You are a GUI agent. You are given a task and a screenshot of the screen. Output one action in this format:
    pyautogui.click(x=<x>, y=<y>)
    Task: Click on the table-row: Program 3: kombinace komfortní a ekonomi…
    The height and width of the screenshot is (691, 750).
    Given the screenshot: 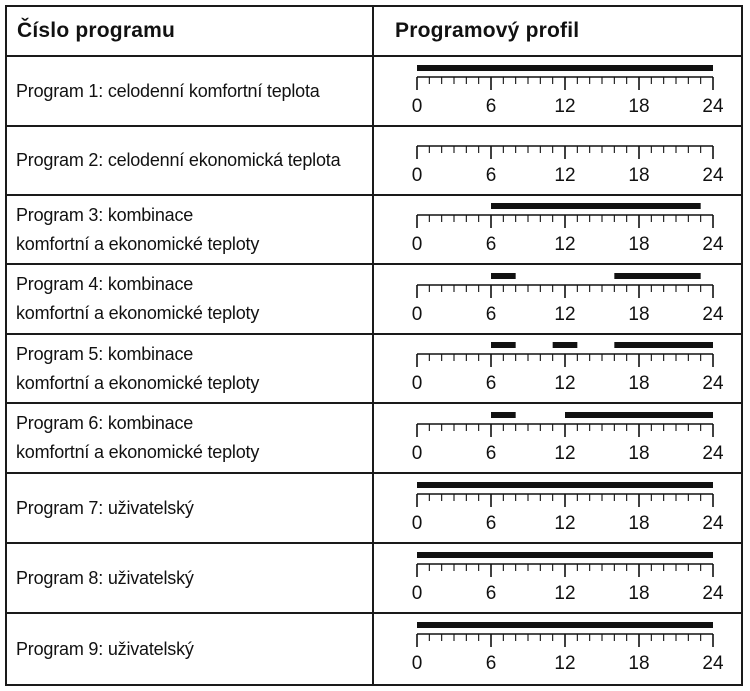 What is the action you would take?
    pyautogui.click(x=374, y=230)
    